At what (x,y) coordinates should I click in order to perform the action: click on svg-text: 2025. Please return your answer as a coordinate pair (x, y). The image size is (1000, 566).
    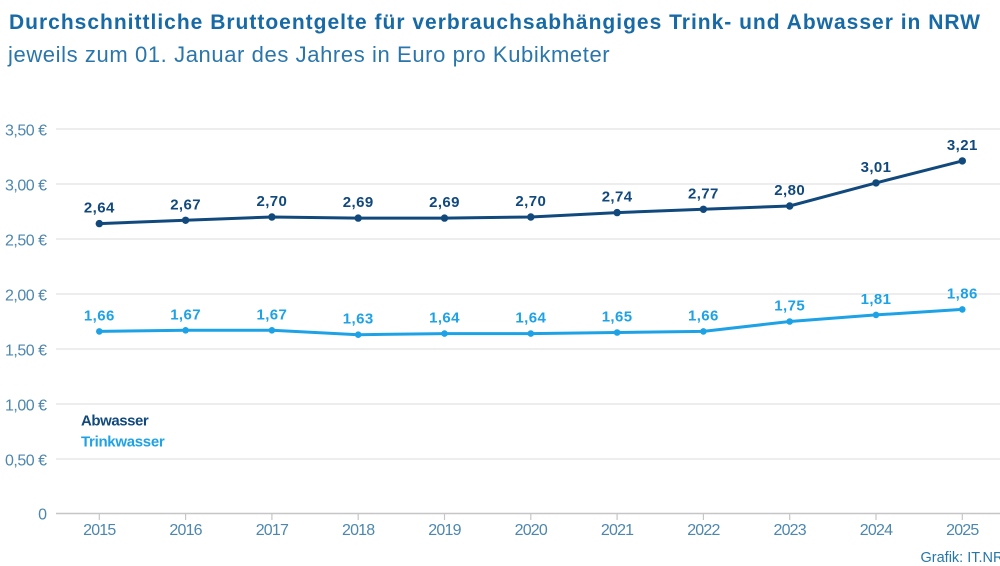
    Looking at the image, I should click on (962, 530).